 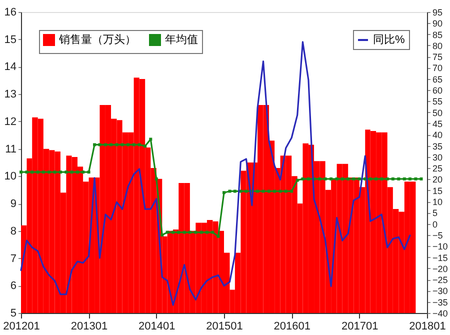 I want to click on y-tick-label: 9, so click(x=13, y=204).